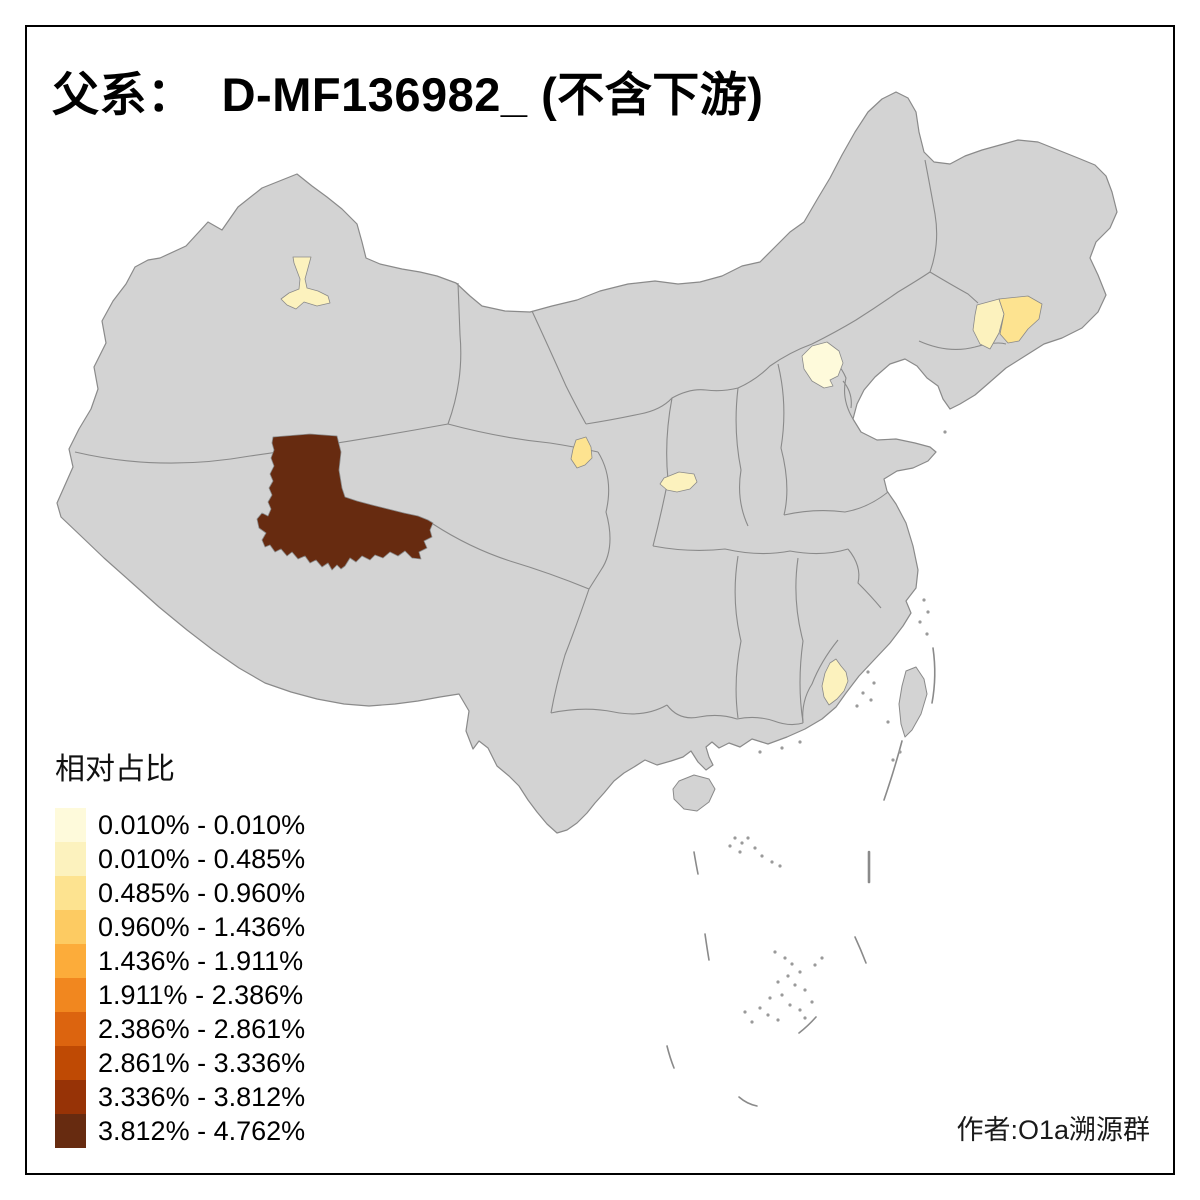 This screenshot has width=1200, height=1200. What do you see at coordinates (202, 1062) in the screenshot?
I see `legend-label: 2.861% - 3.336%` at bounding box center [202, 1062].